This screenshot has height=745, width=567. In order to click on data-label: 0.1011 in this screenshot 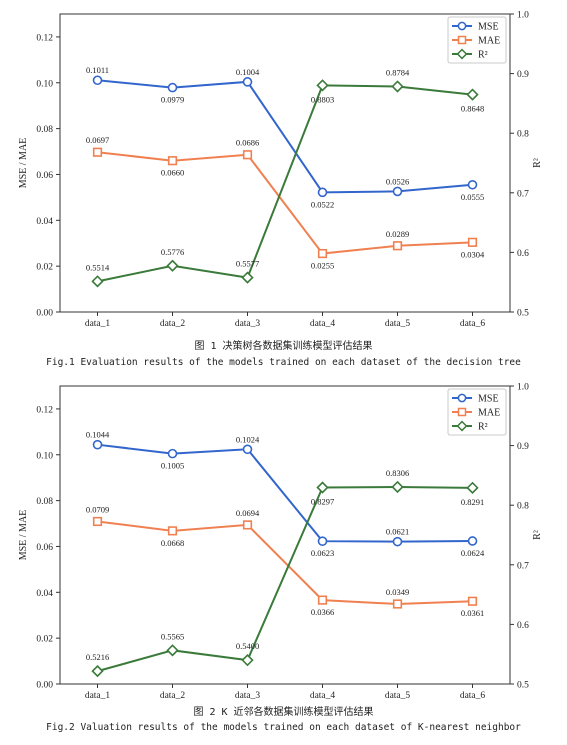, I will do `click(97, 70)`.